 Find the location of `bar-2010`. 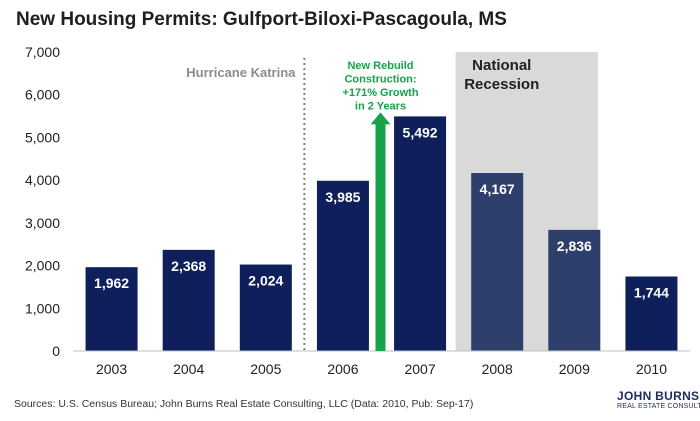

bar-2010 is located at coordinates (651, 313).